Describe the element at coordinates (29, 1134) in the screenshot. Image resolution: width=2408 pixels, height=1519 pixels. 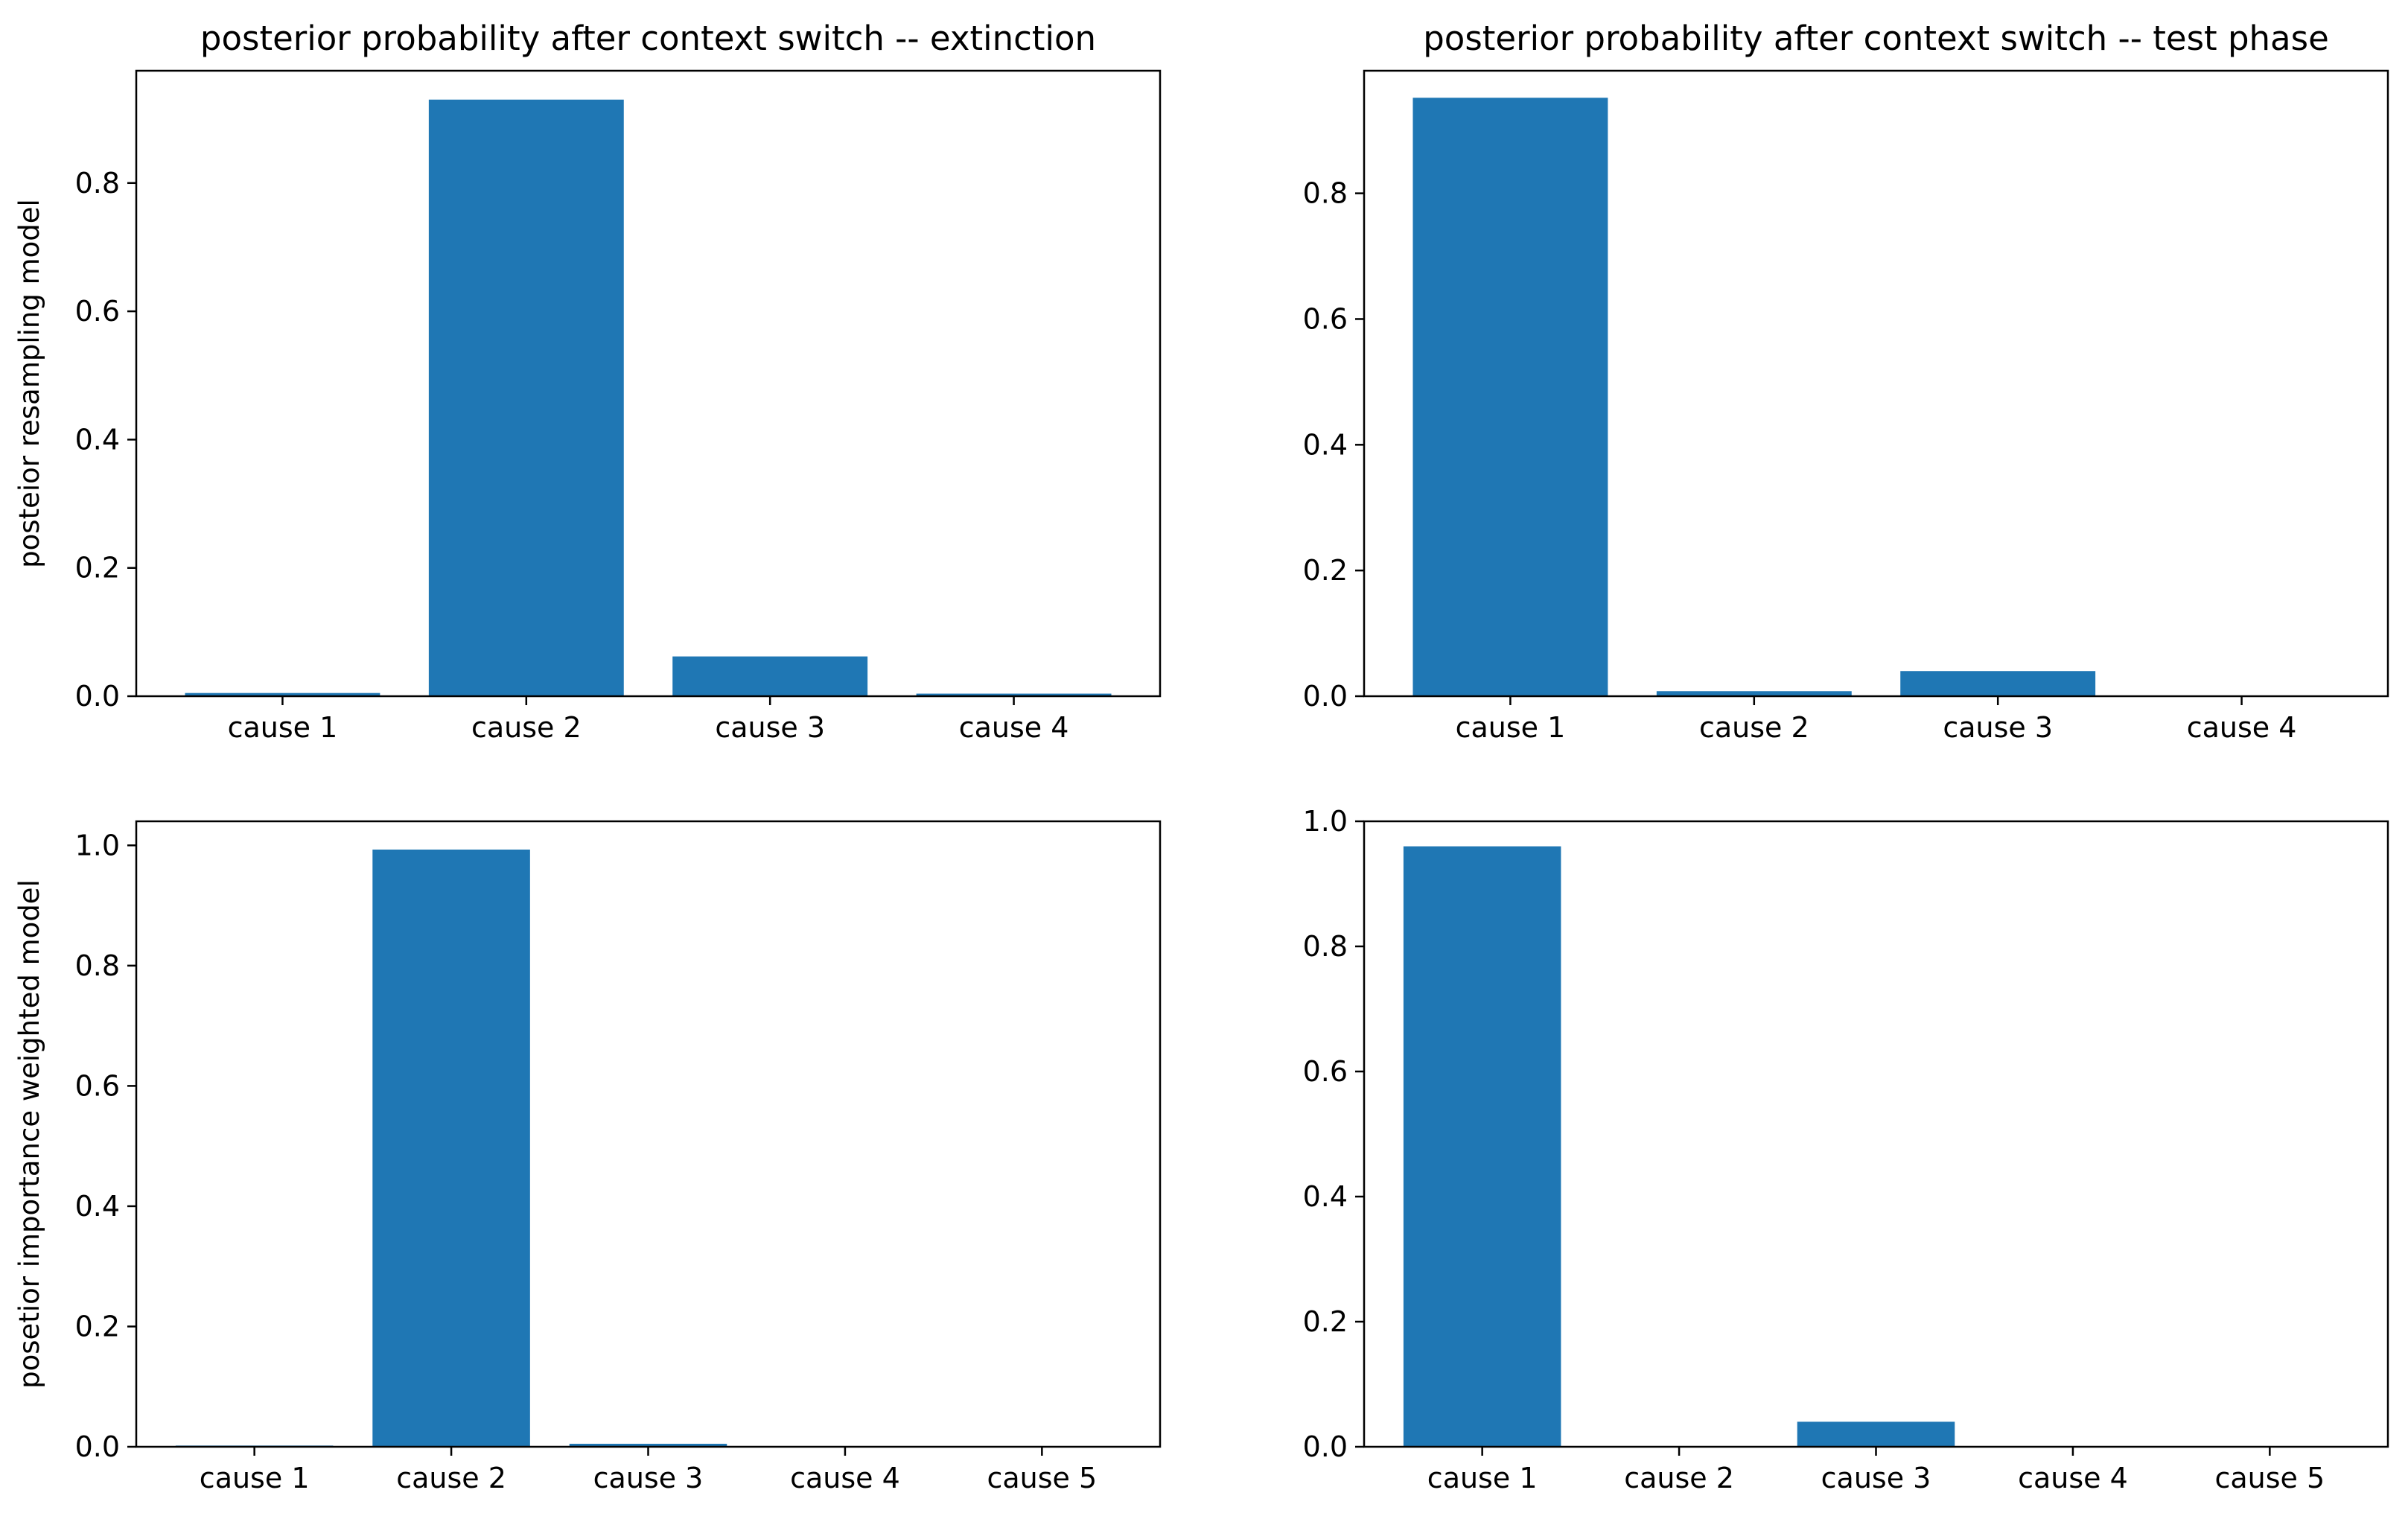
I see `y-axis-label: posetior importance weighted model` at that location.